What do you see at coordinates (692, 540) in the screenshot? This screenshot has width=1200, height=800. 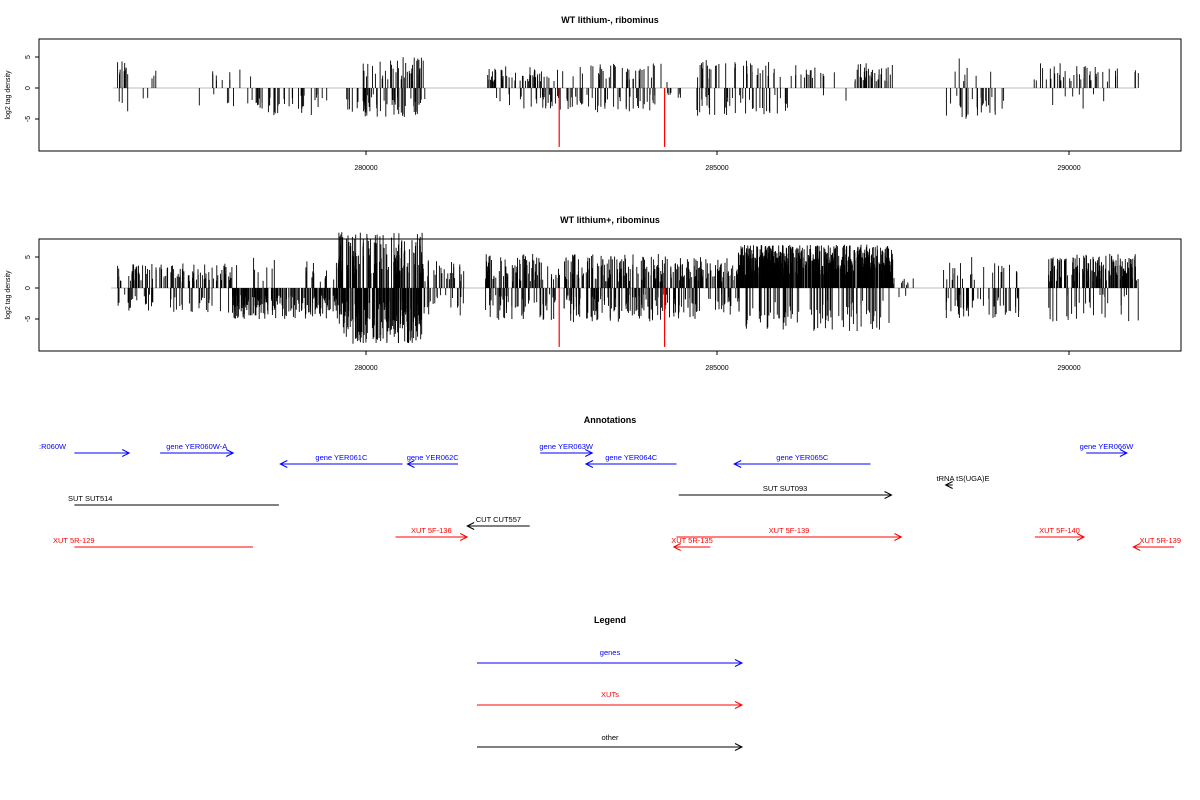 I see `annotation-label: XUT 5R-135` at bounding box center [692, 540].